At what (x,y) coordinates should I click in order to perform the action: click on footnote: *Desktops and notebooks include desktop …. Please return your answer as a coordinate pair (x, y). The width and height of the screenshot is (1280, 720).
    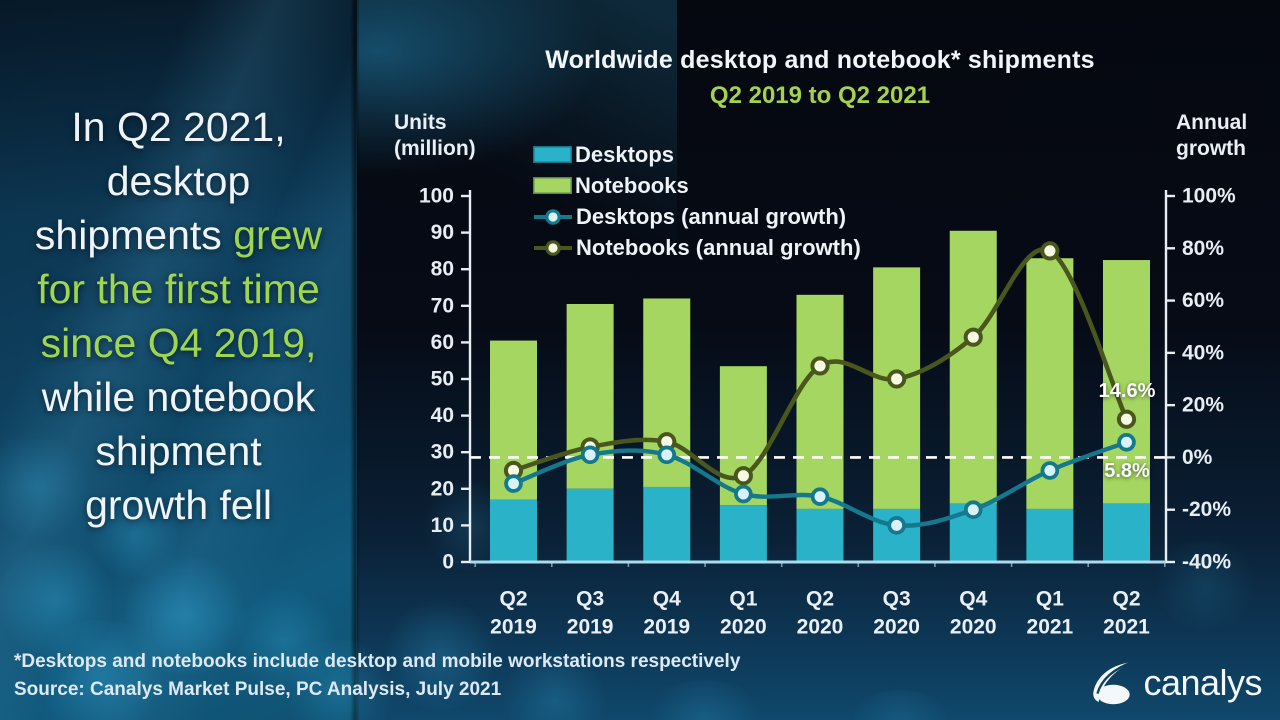
    Looking at the image, I should click on (377, 661).